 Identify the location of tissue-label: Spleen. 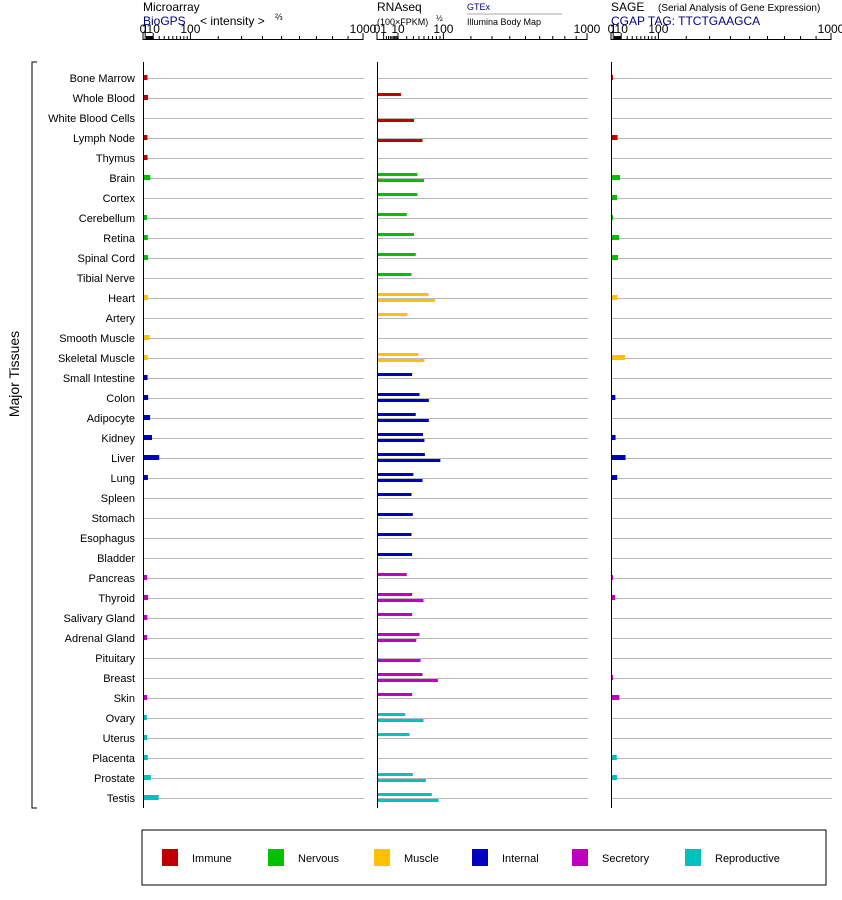
(118, 499).